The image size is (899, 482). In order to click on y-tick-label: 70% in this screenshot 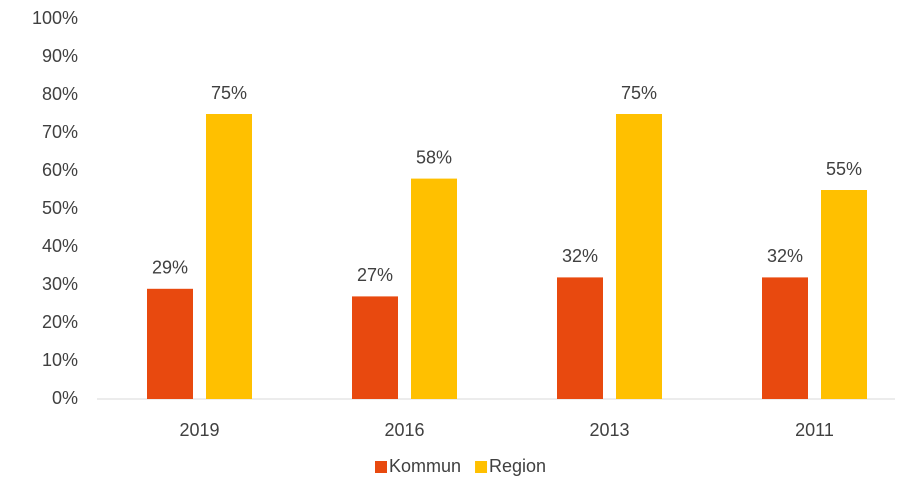, I will do `click(60, 132)`.